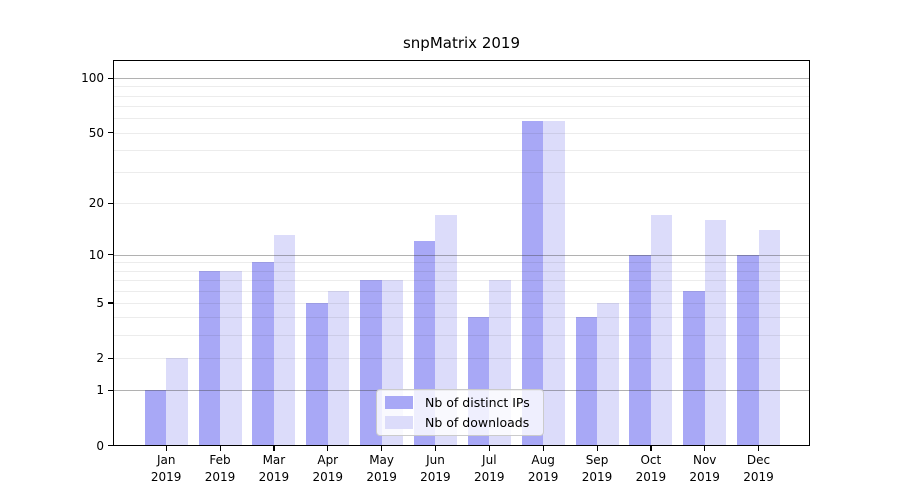  I want to click on x-tick-may, so click(382, 448).